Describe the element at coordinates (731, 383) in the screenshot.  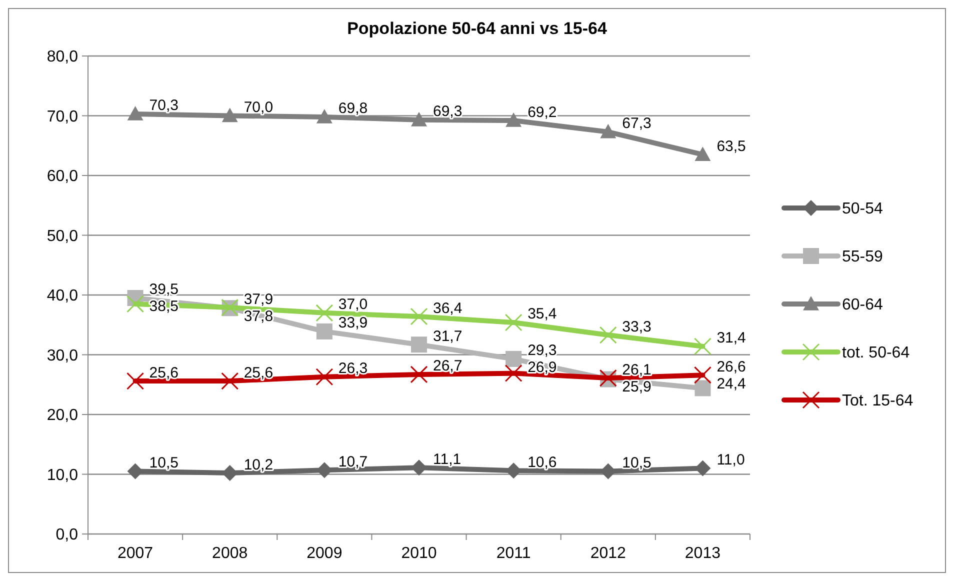
I see `data-label: 24,4` at that location.